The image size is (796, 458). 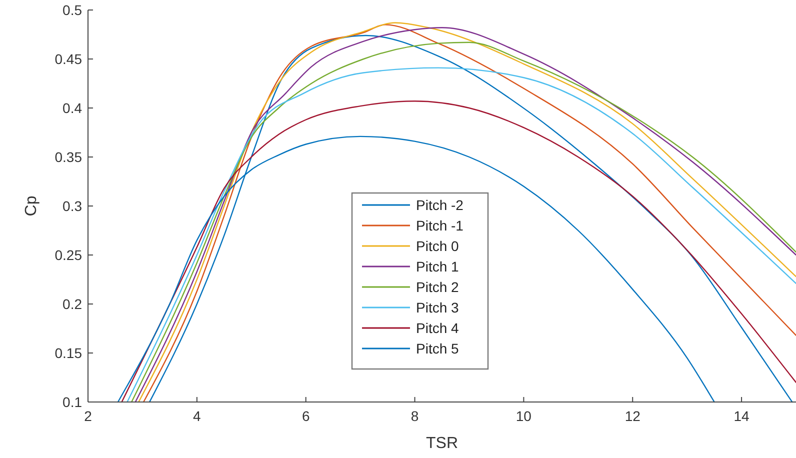 I want to click on x-tick-label: 4, so click(x=197, y=416).